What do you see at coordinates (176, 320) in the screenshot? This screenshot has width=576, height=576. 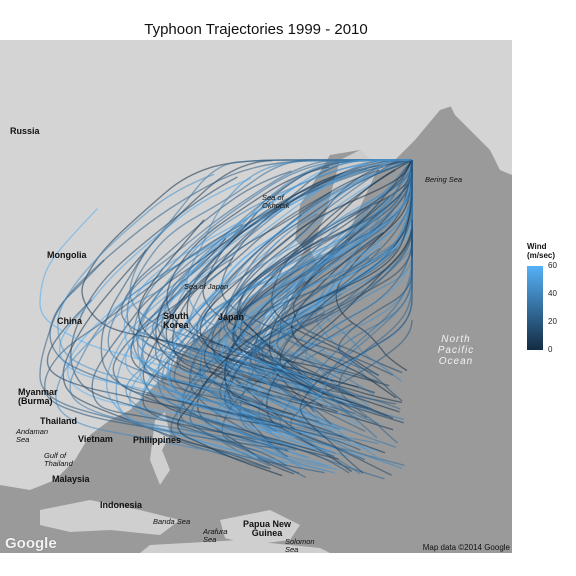 I see `label-south-korea: South Korea` at bounding box center [176, 320].